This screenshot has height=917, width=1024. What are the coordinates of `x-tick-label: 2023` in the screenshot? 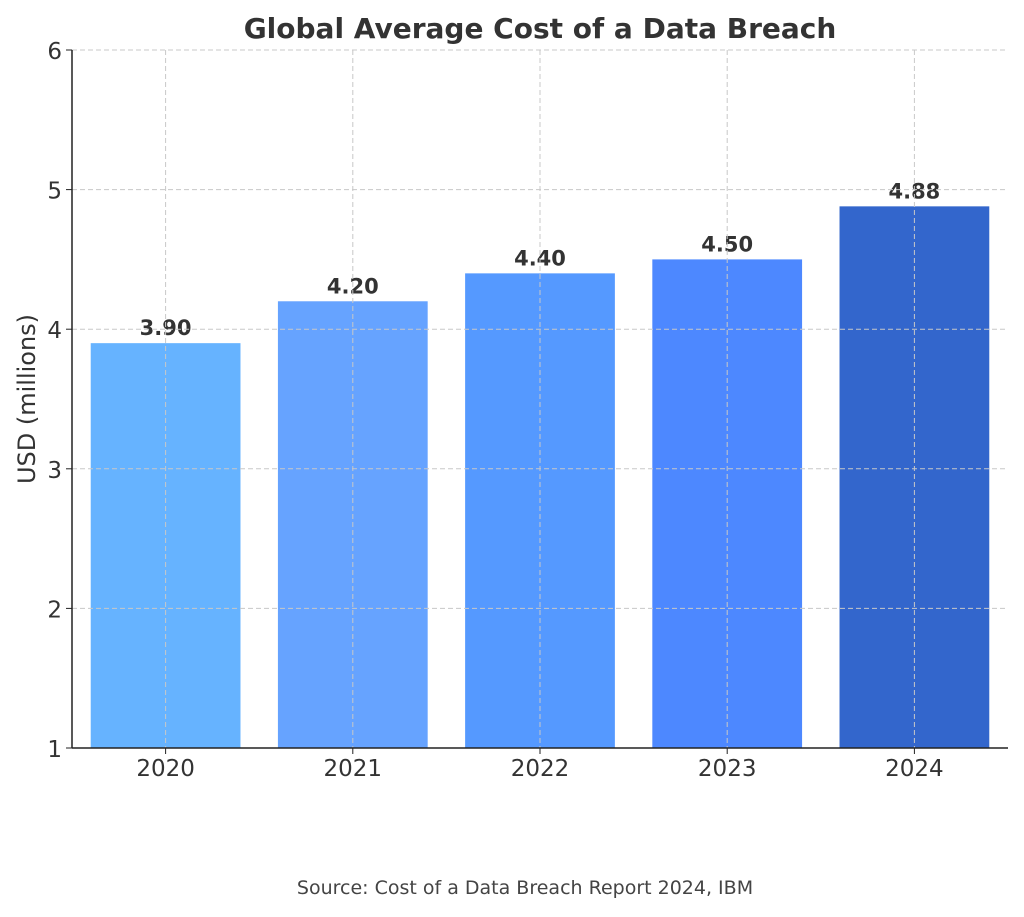 It's located at (727, 769).